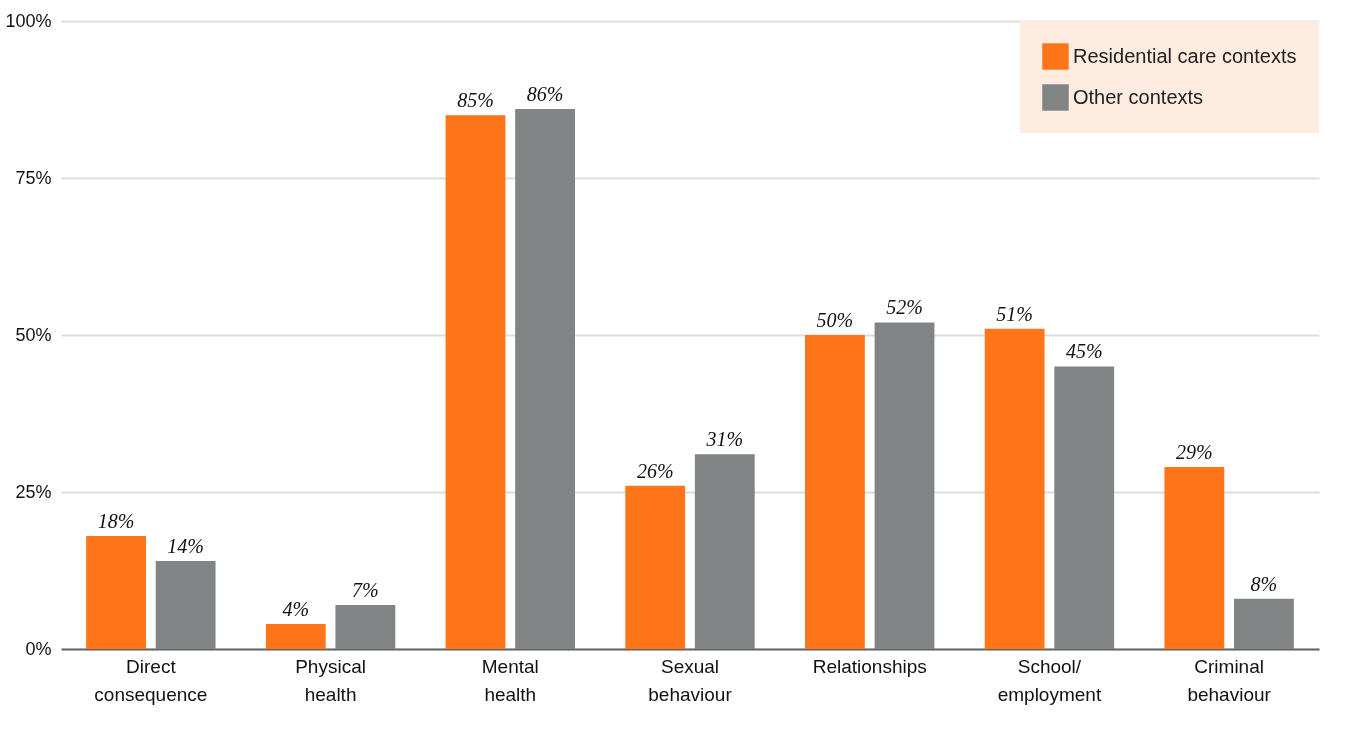  What do you see at coordinates (1084, 351) in the screenshot?
I see `data-label: 45%` at bounding box center [1084, 351].